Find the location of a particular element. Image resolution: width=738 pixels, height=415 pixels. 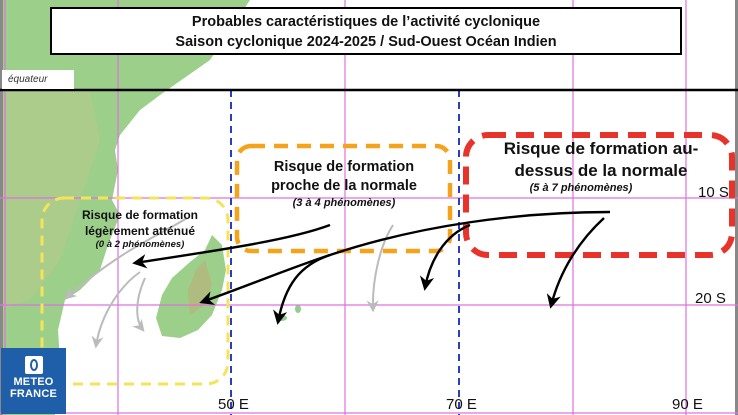

zone-yellow-title-2: légèrement atténué is located at coordinates (140, 231).